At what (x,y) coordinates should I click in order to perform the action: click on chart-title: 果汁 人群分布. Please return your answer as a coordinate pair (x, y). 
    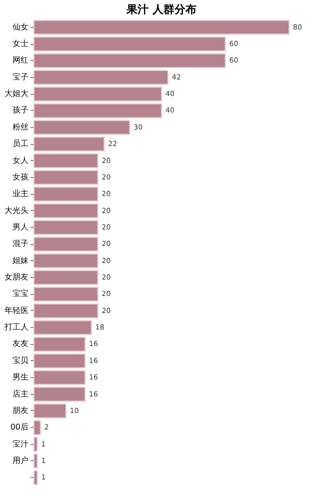
    Looking at the image, I should click on (161, 9).